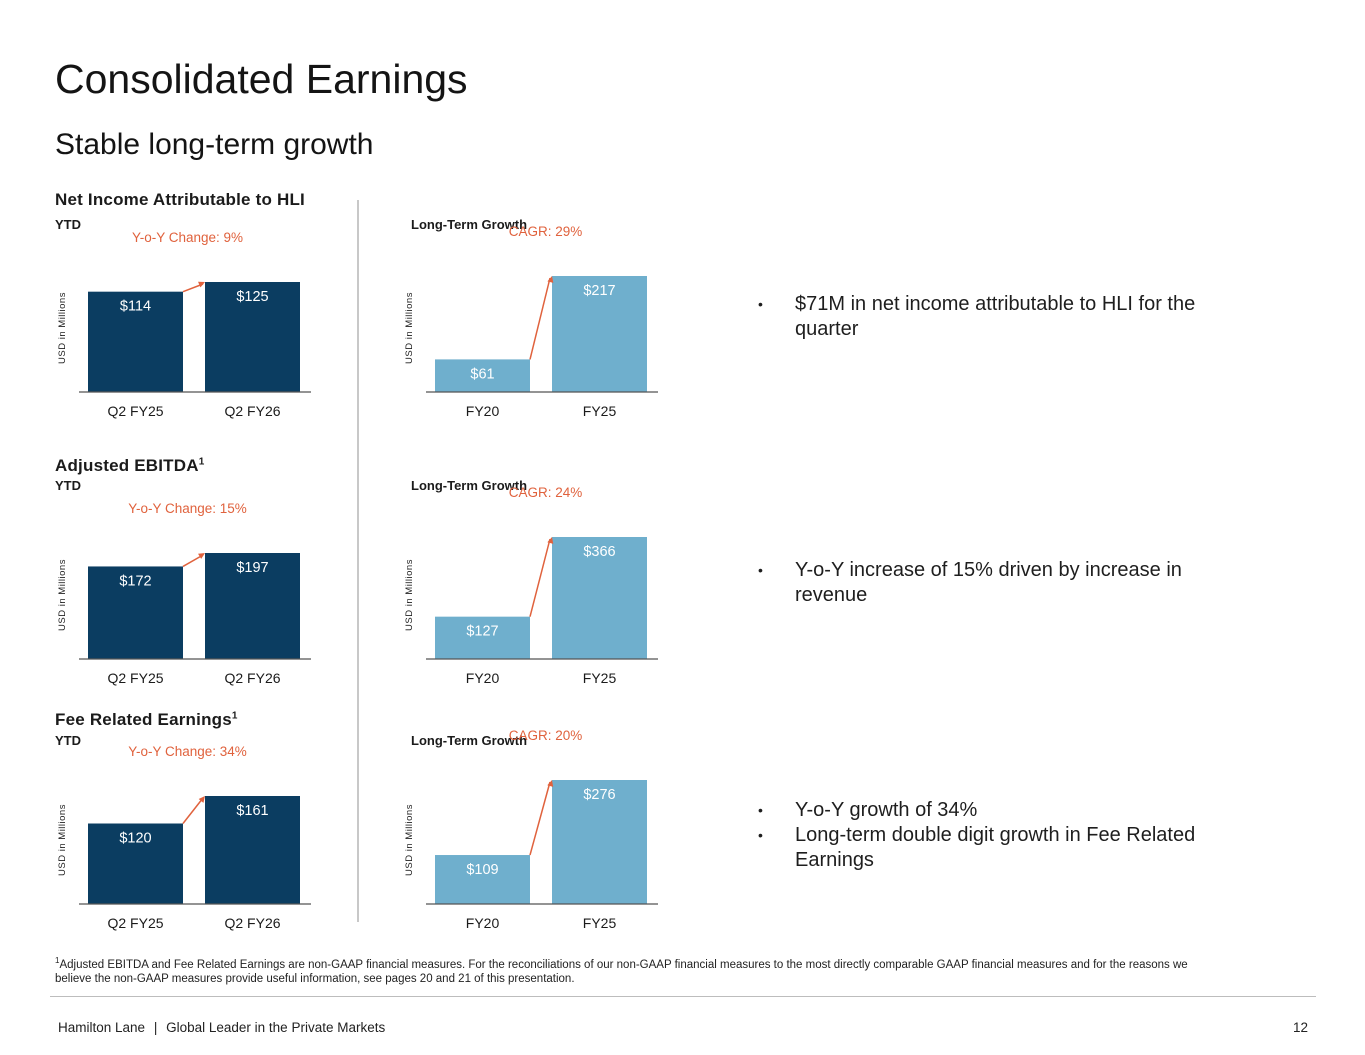  Describe the element at coordinates (187, 751) in the screenshot. I see `annotation-label: Y-o-Y Change: 34%` at that location.